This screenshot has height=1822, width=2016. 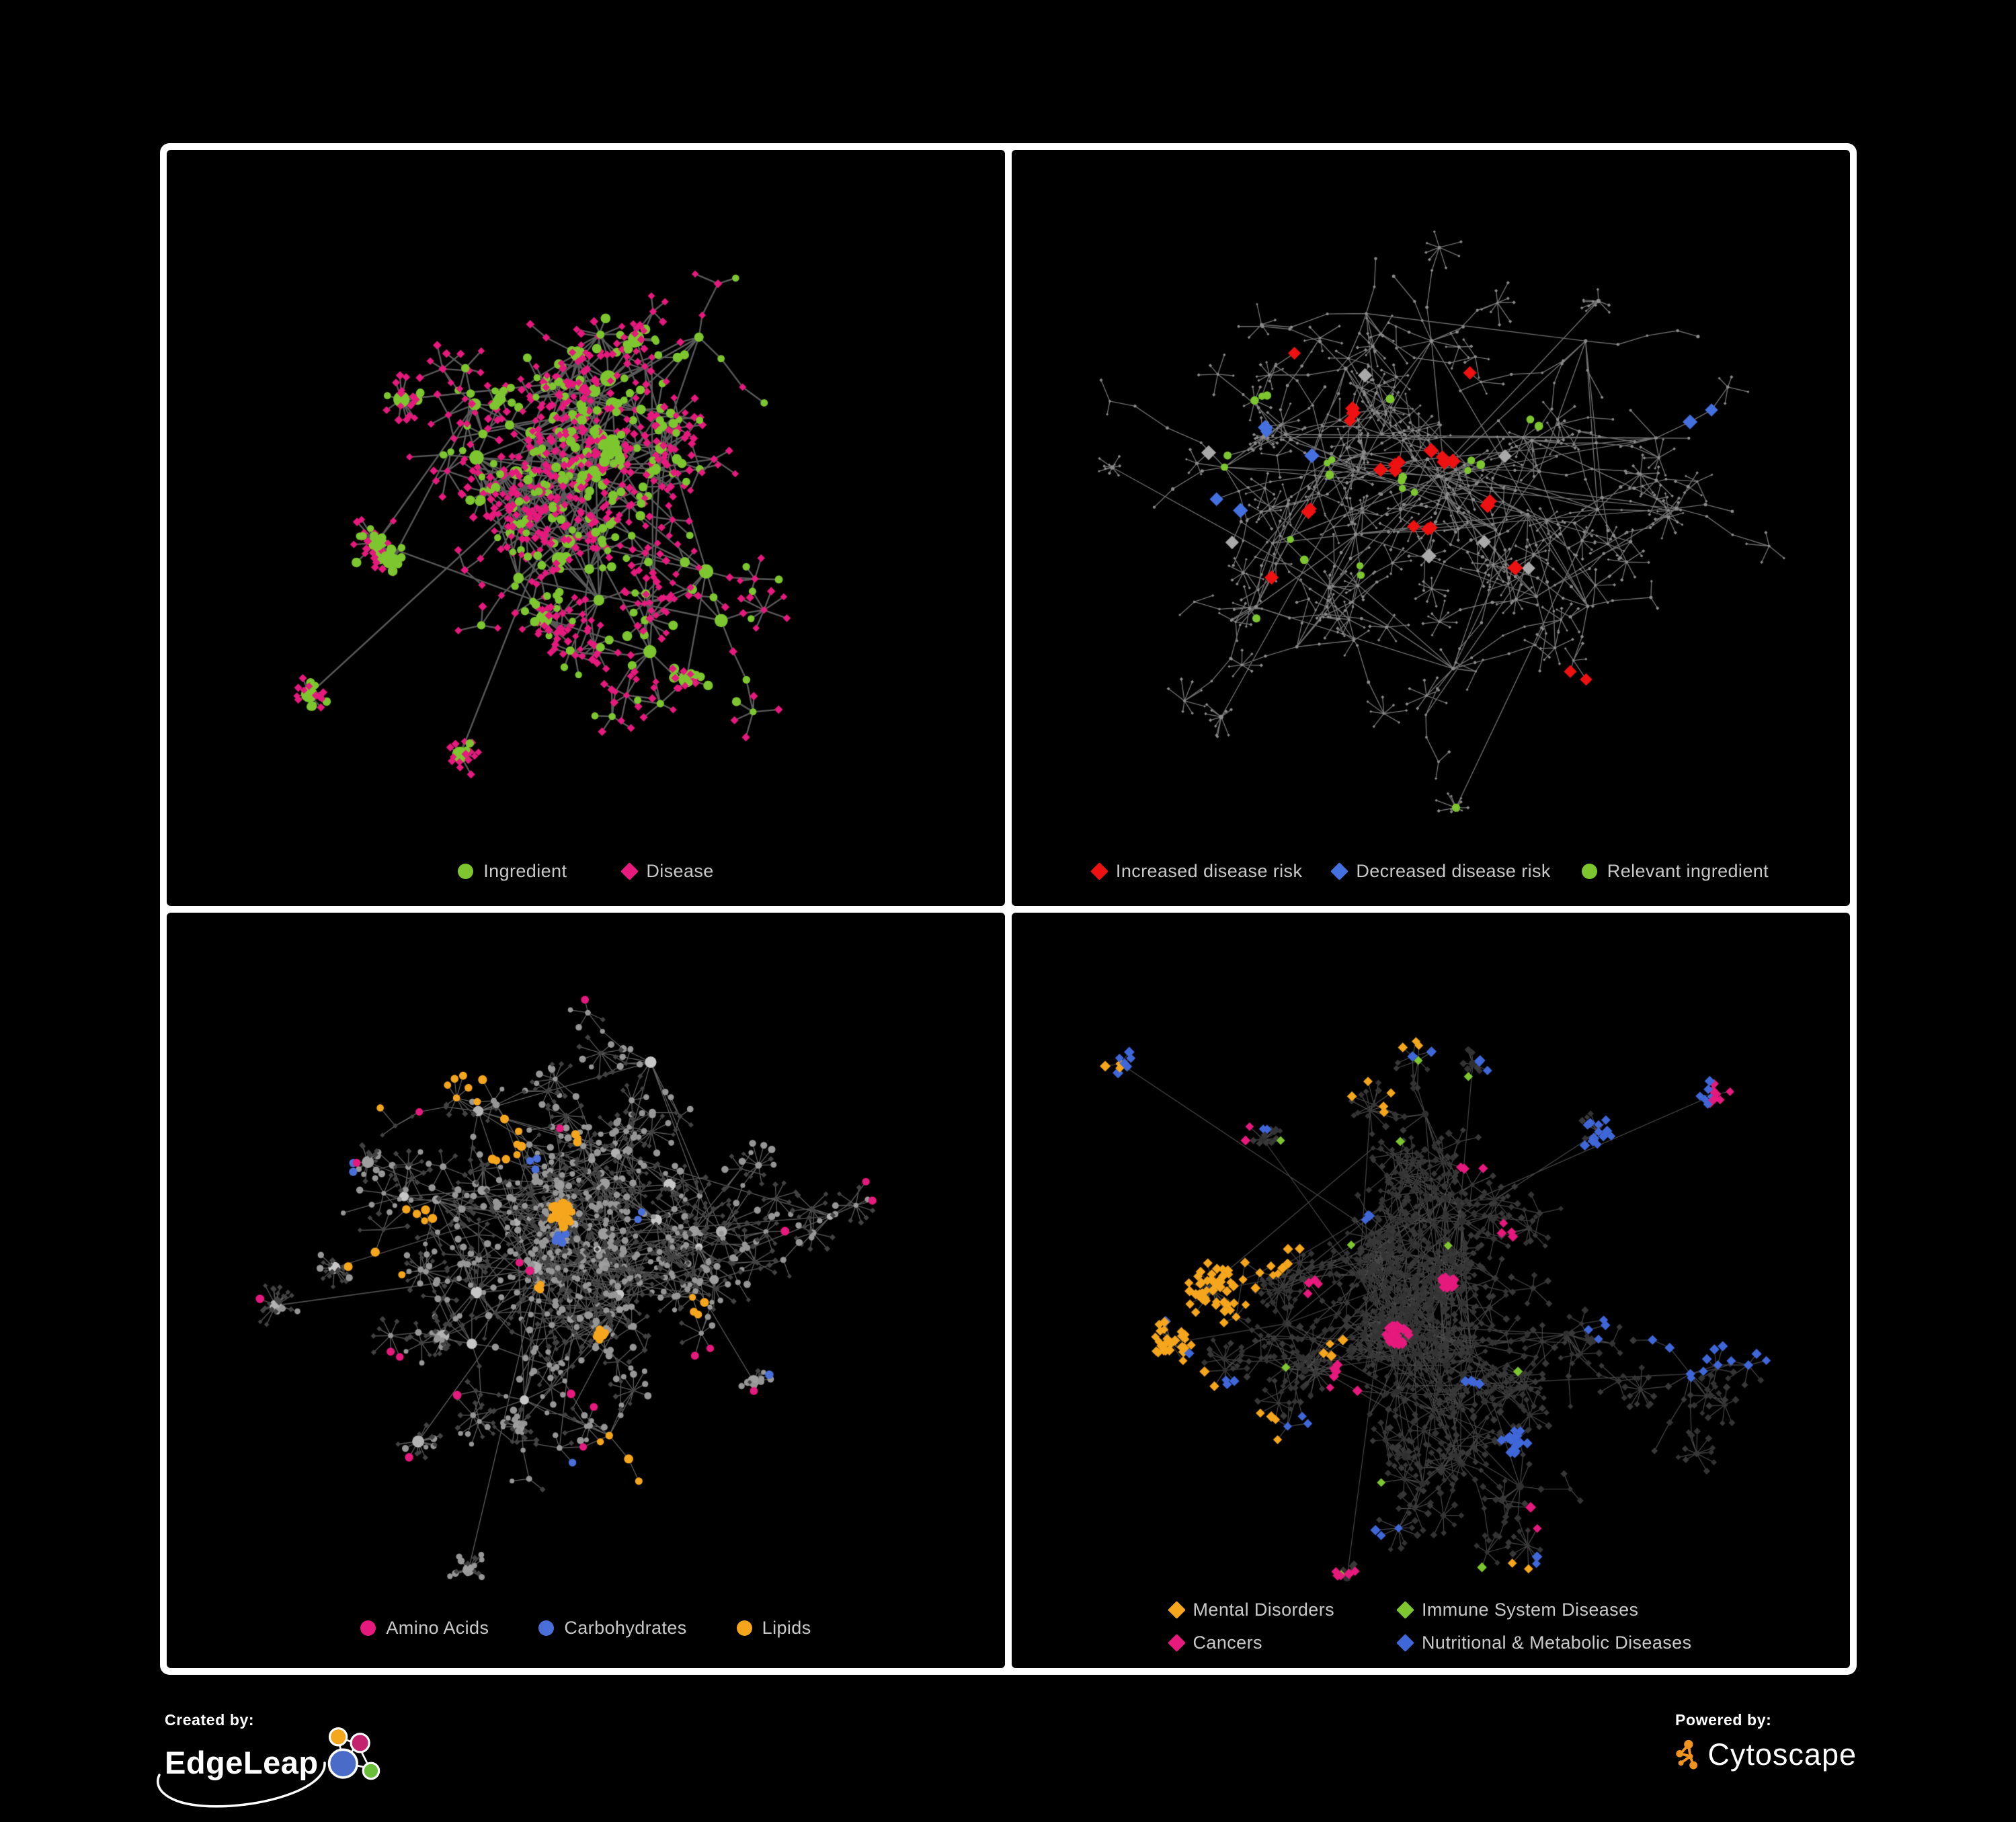 I want to click on legend-item-increased: Increased disease risk, so click(x=1196, y=871).